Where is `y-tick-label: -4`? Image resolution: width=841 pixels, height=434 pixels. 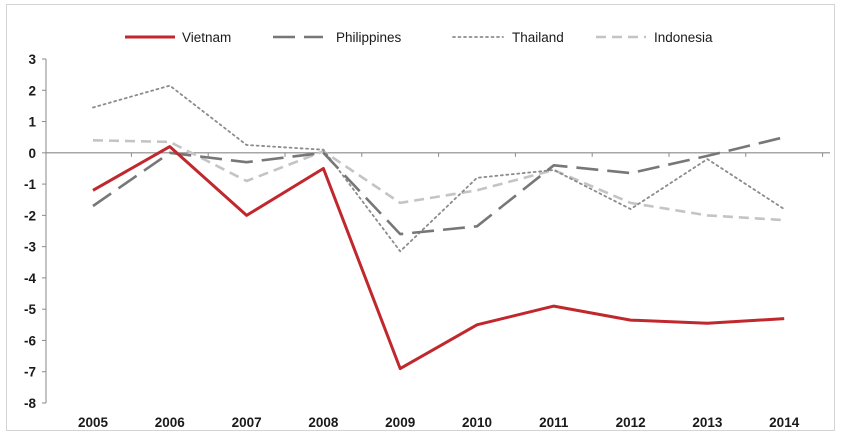 y-tick-label: -4 is located at coordinates (30, 278).